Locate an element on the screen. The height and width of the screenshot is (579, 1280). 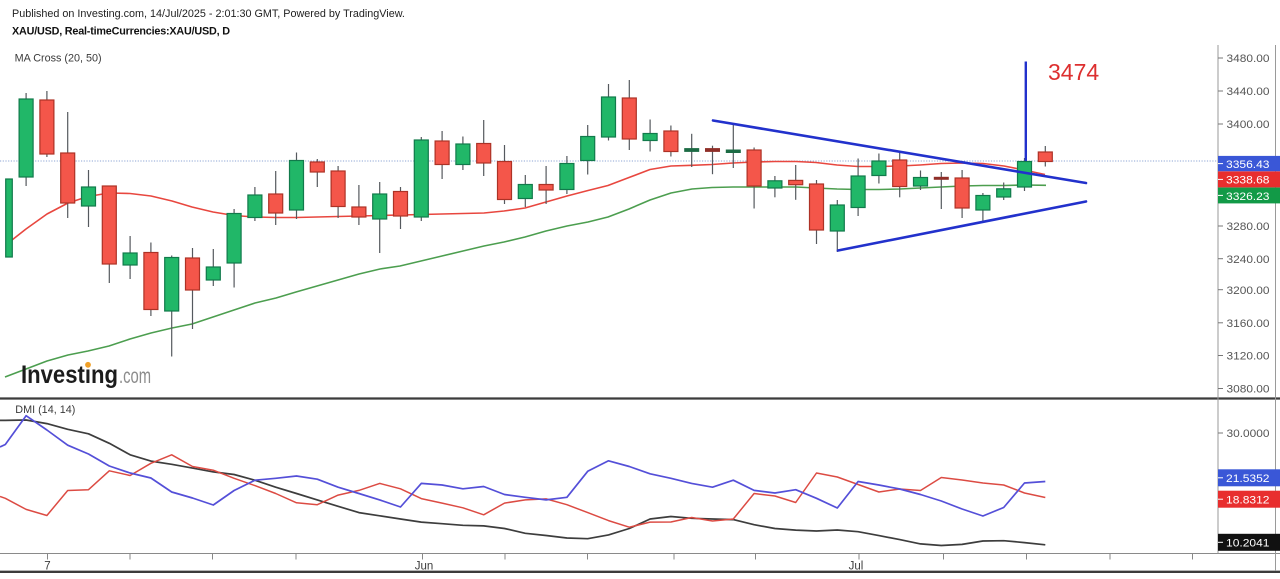
svg-text: .com is located at coordinates (135, 376).